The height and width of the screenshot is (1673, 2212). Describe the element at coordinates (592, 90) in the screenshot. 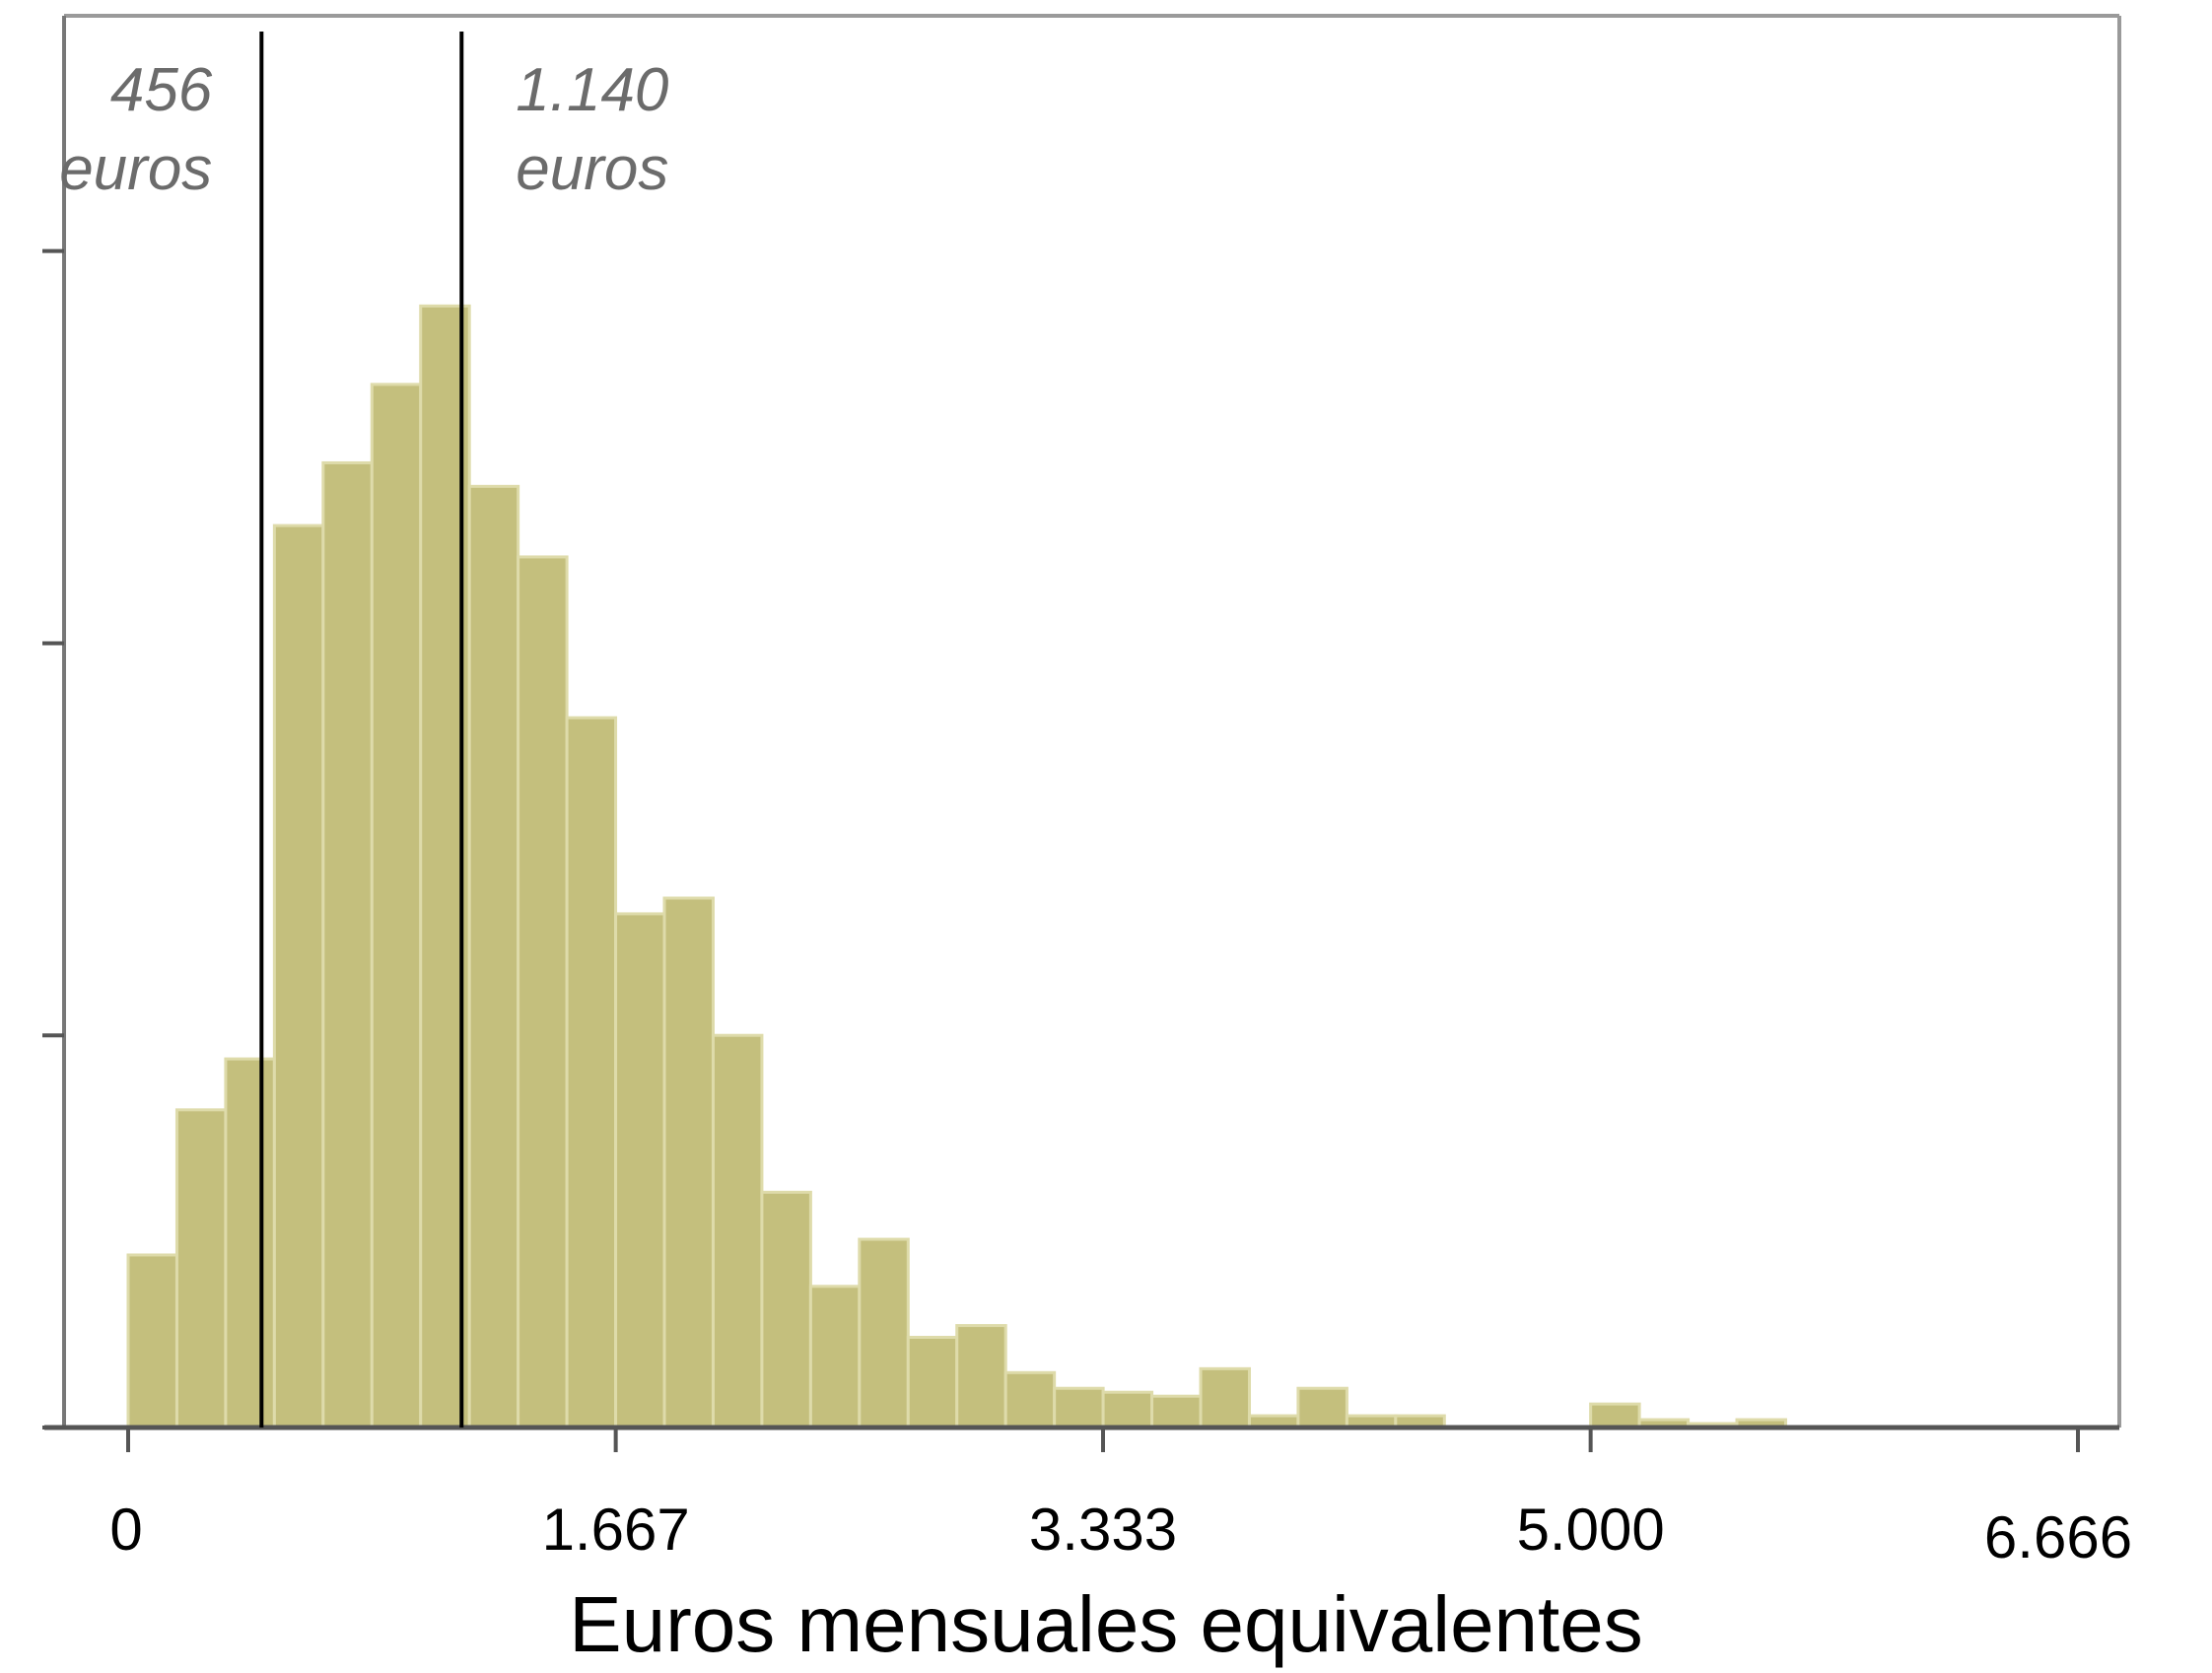

I see `annotation-value-1: 1.140` at that location.